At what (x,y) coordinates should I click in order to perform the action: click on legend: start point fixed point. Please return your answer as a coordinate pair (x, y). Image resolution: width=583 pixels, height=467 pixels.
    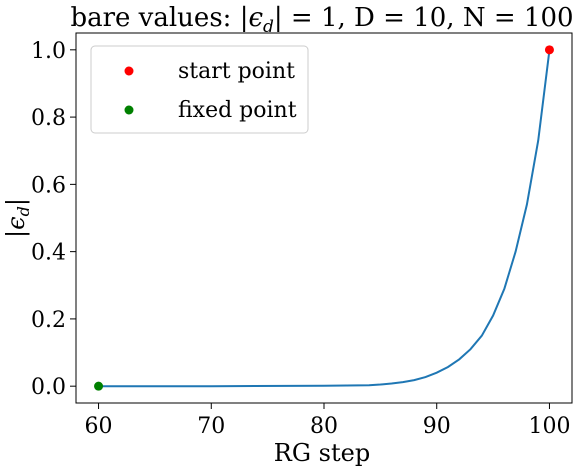
    Looking at the image, I should click on (199, 89).